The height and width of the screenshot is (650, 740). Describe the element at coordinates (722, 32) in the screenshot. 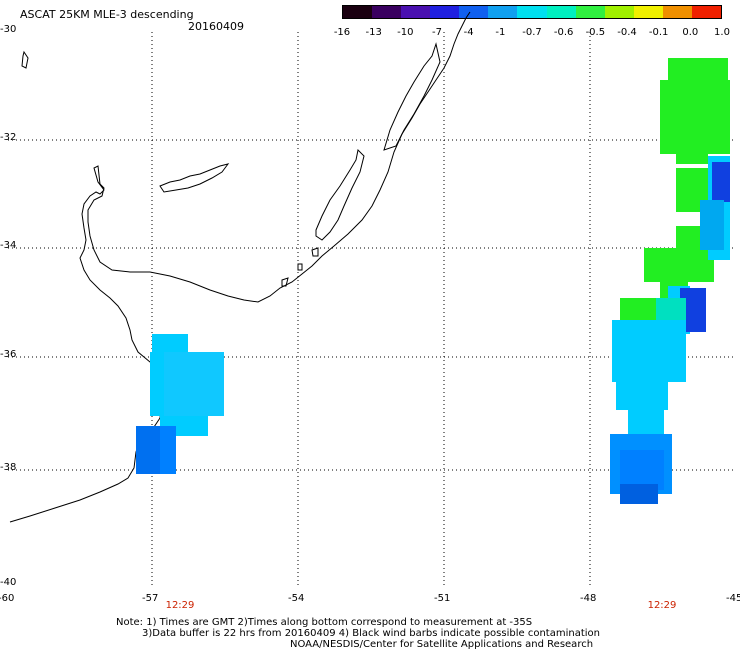

I see `color-scale-label: 1.0` at that location.